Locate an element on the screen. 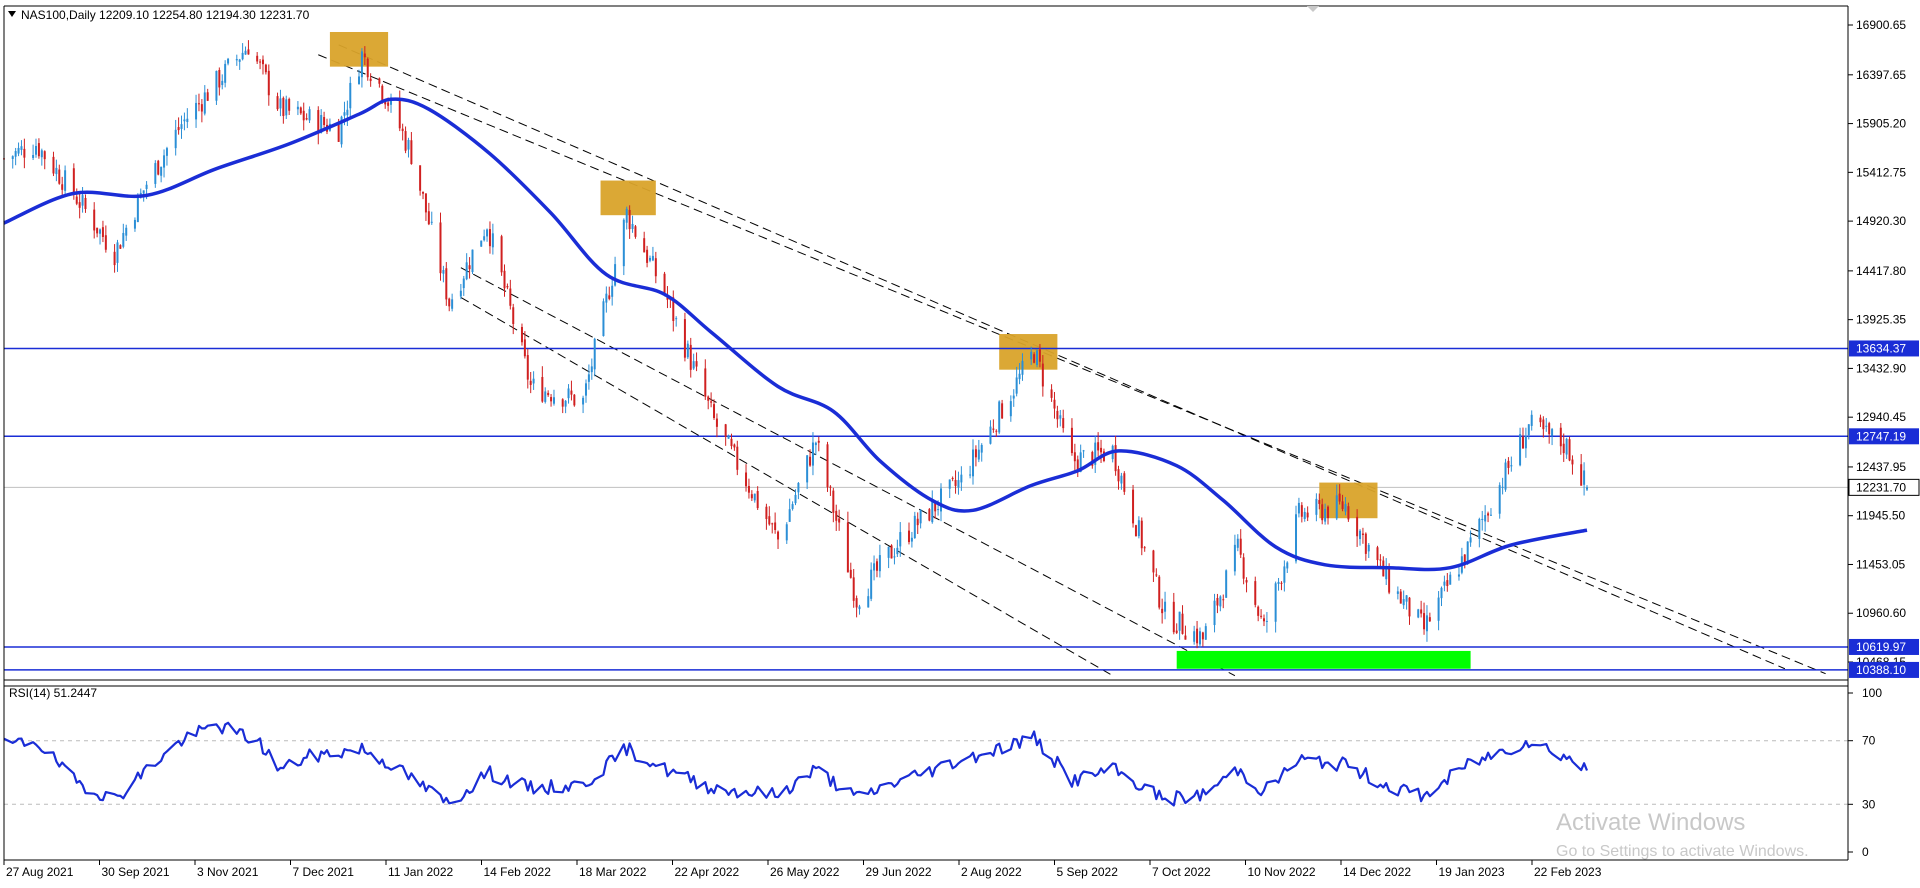 The width and height of the screenshot is (1920, 888). rsi-tick-label: 0 is located at coordinates (1865, 852).